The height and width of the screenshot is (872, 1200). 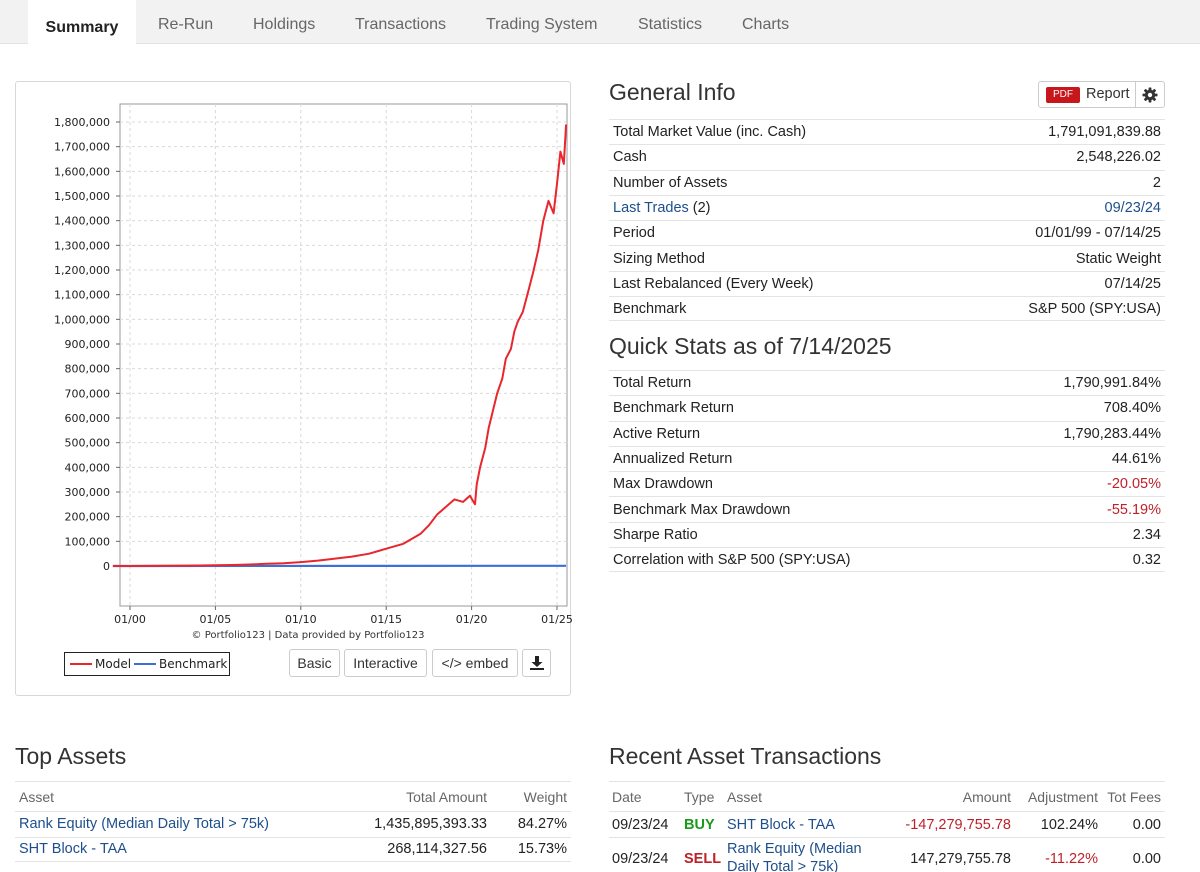 What do you see at coordinates (314, 663) in the screenshot?
I see `basic-button: Basic` at bounding box center [314, 663].